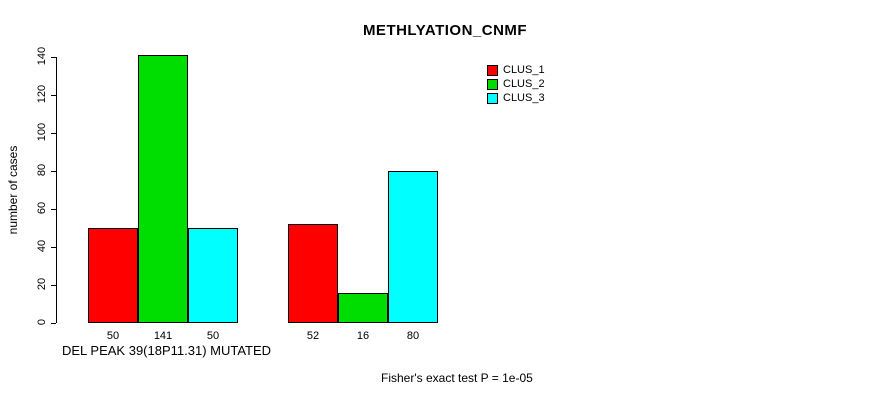 The image size is (890, 400). What do you see at coordinates (42, 322) in the screenshot?
I see `y-tick-label: 0` at bounding box center [42, 322].